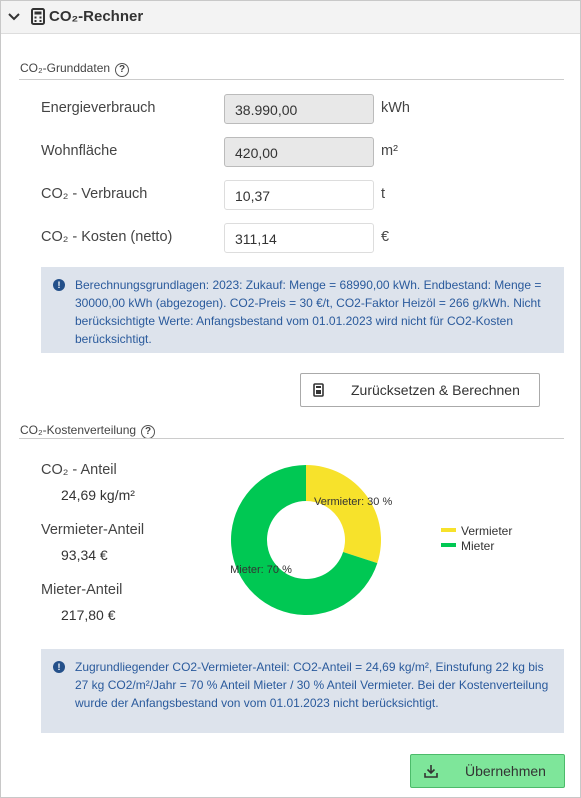 Image resolution: width=581 pixels, height=798 pixels. I want to click on section-title: CO₂-Kostenverteilung?, so click(88, 431).